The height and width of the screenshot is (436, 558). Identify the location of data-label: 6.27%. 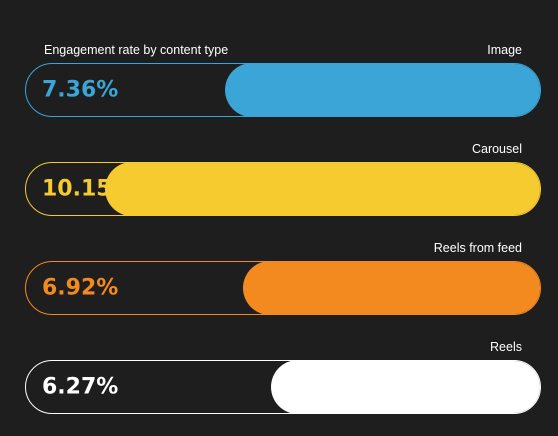
(80, 387).